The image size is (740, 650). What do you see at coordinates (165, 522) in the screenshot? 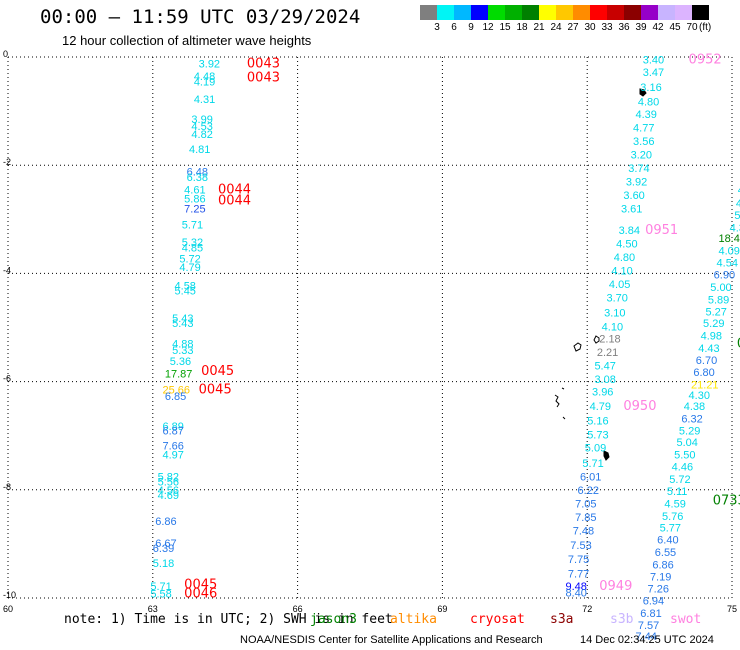
I see `wave-height-value: 6.86` at bounding box center [165, 522].